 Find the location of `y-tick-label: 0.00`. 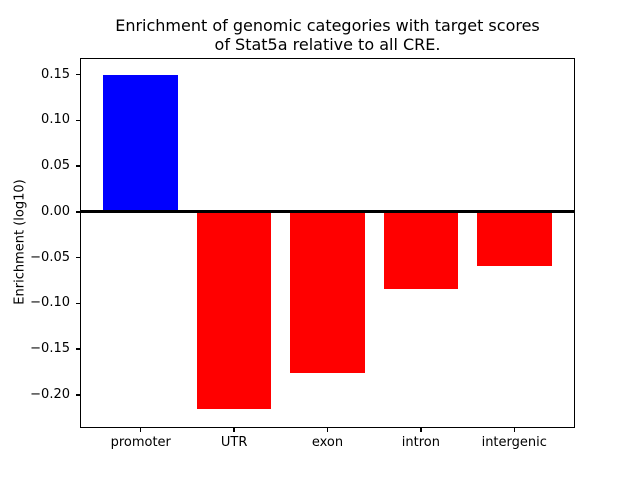

y-tick-label: 0.00 is located at coordinates (55, 211).